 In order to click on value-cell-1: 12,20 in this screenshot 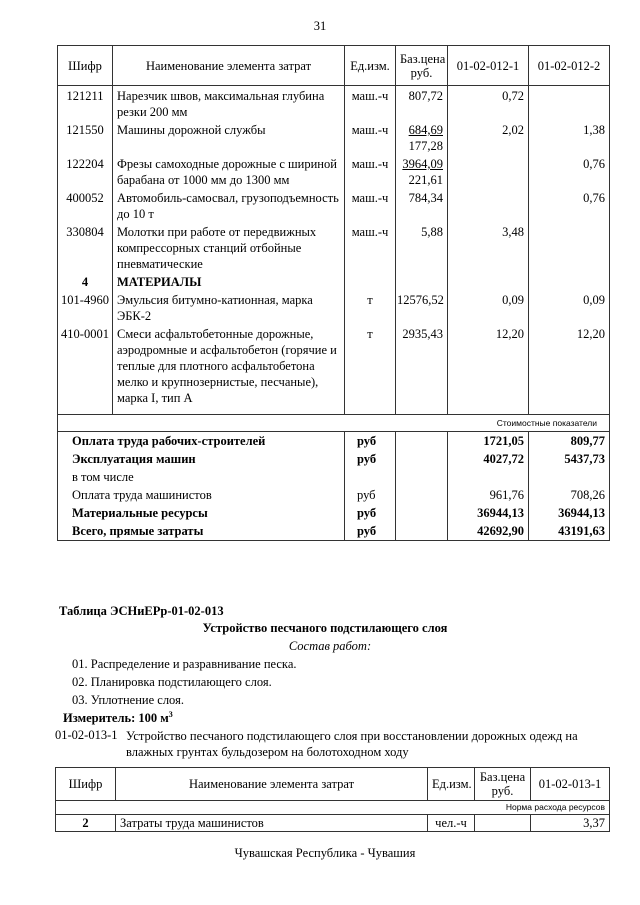, I will do `click(488, 369)`.